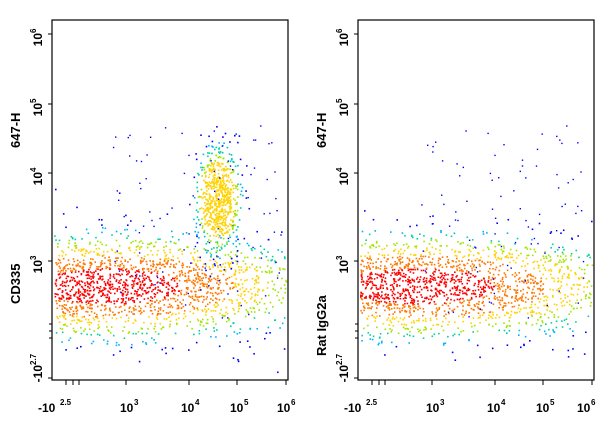  What do you see at coordinates (33, 169) in the screenshot?
I see `svg-text: 4` at bounding box center [33, 169].